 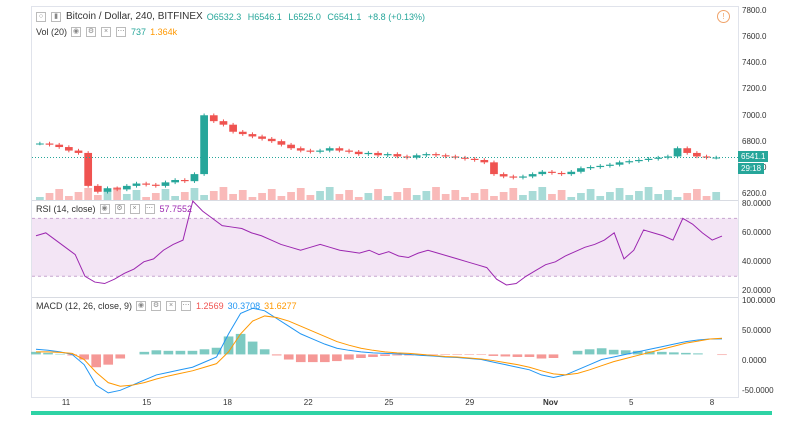 What do you see at coordinates (308, 402) in the screenshot?
I see `time-tick-label: 22` at bounding box center [308, 402].